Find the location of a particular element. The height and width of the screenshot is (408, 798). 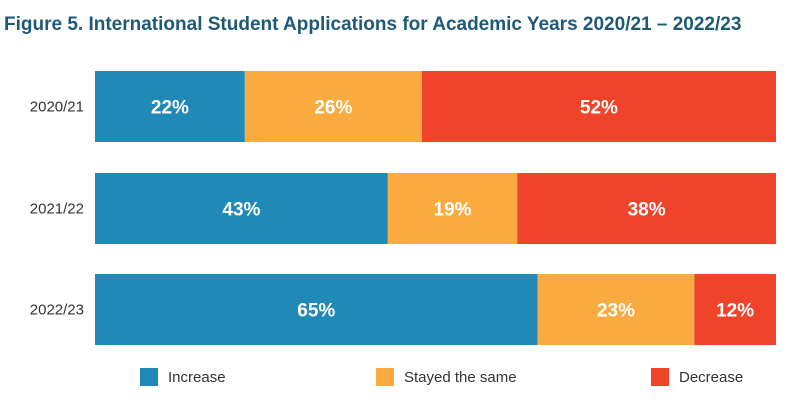

bar-segment-2020-21-decrease is located at coordinates (598, 106).